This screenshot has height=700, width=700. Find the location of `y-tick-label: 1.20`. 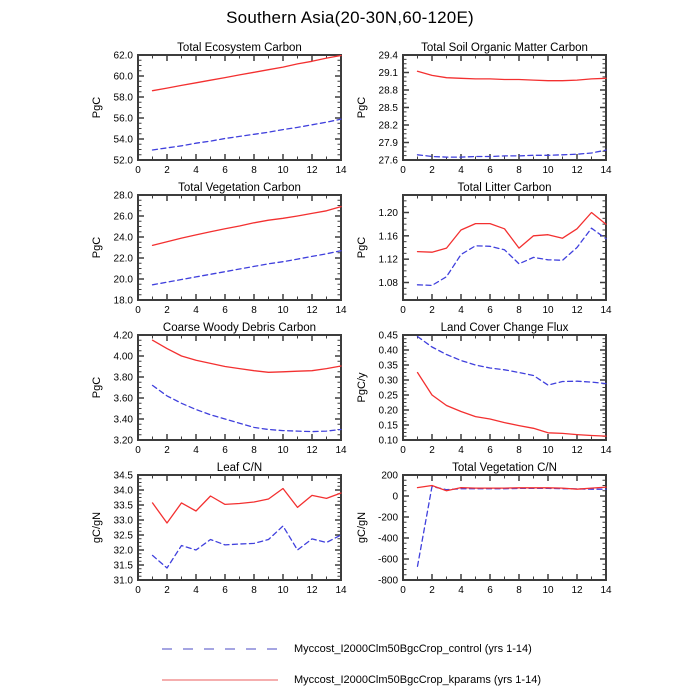

y-tick-label: 1.20 is located at coordinates (389, 213).